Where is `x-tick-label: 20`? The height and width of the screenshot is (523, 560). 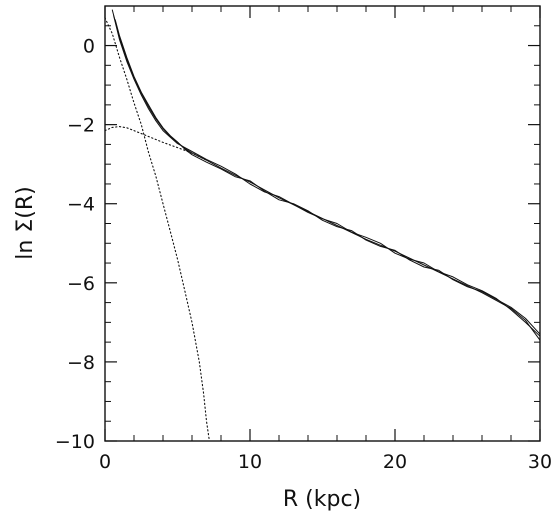 x-tick-label: 20 is located at coordinates (395, 462).